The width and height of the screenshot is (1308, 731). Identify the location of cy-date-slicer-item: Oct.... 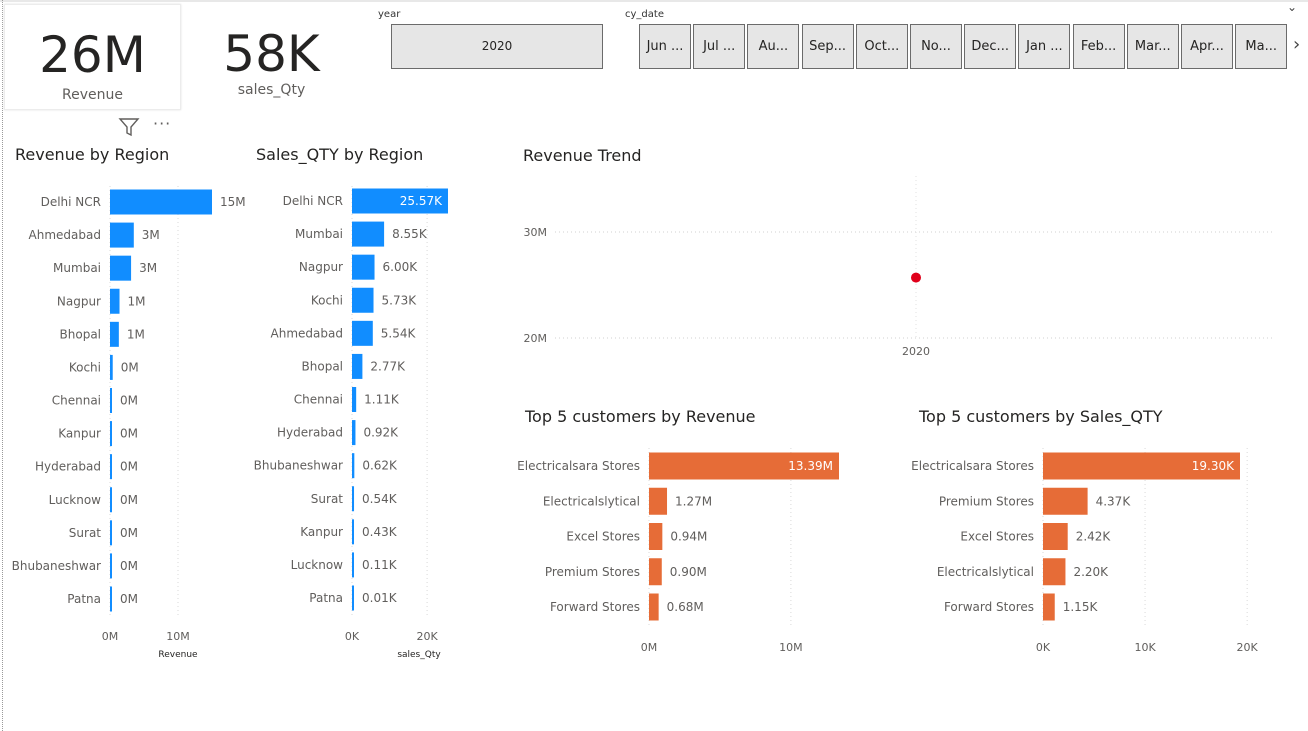
(881, 46).